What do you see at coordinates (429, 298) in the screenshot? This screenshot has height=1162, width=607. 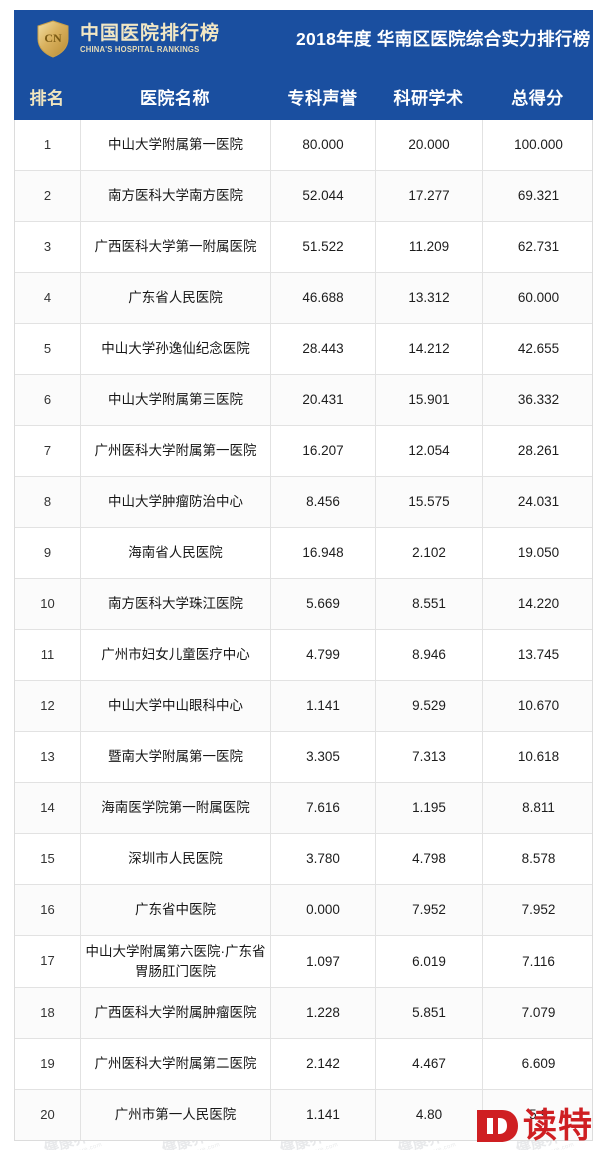 I see `cell-research-score: 13.312` at bounding box center [429, 298].